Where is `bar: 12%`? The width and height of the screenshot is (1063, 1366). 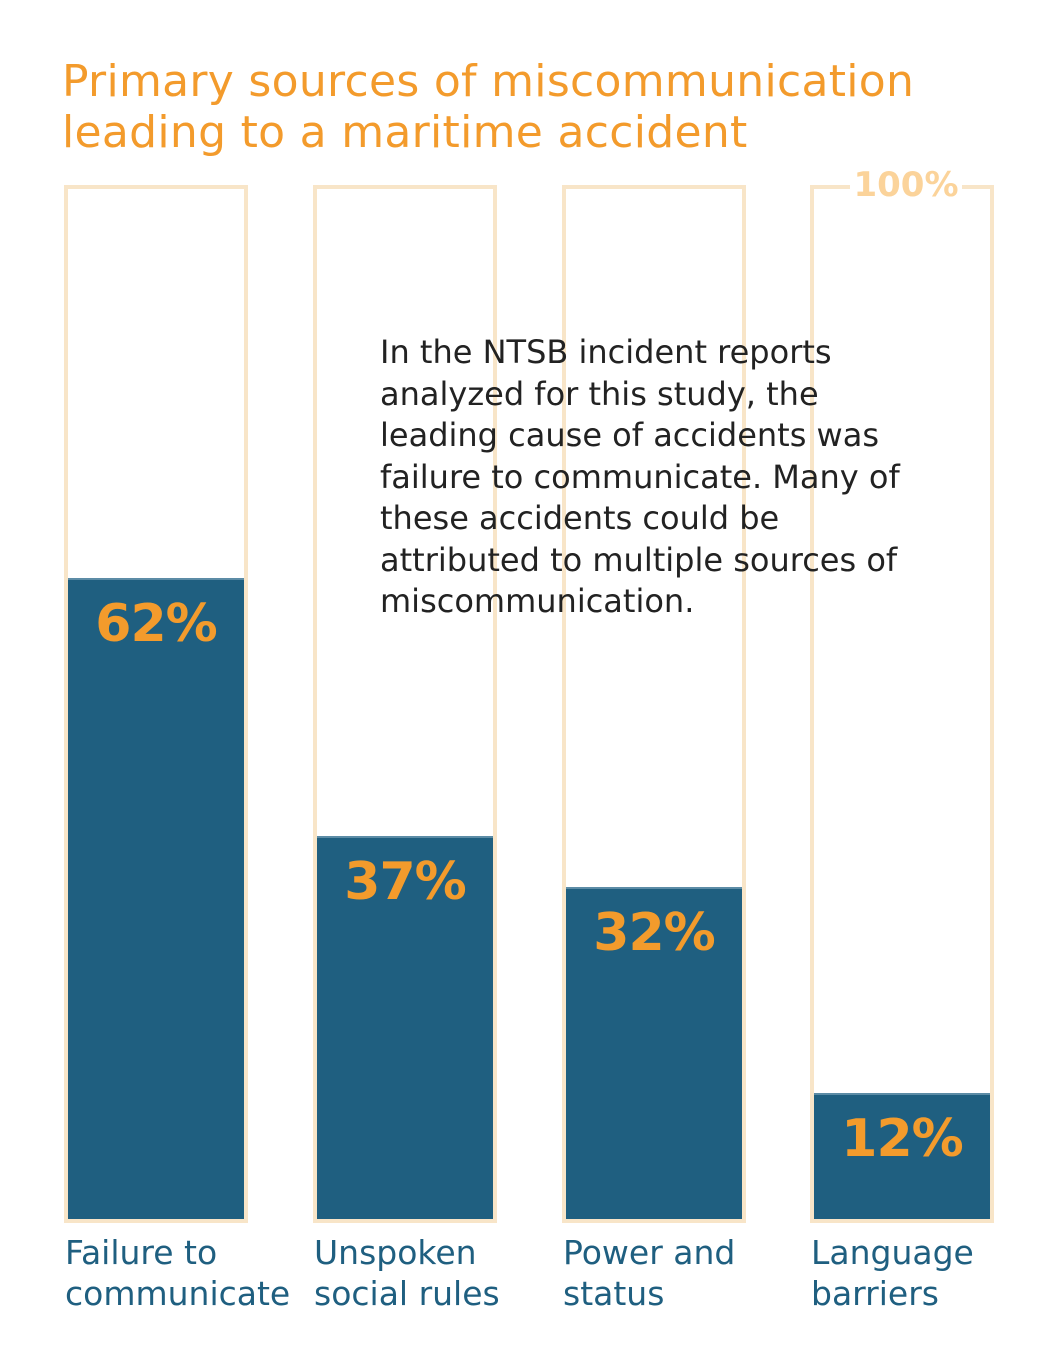 bar: 12% is located at coordinates (902, 1156).